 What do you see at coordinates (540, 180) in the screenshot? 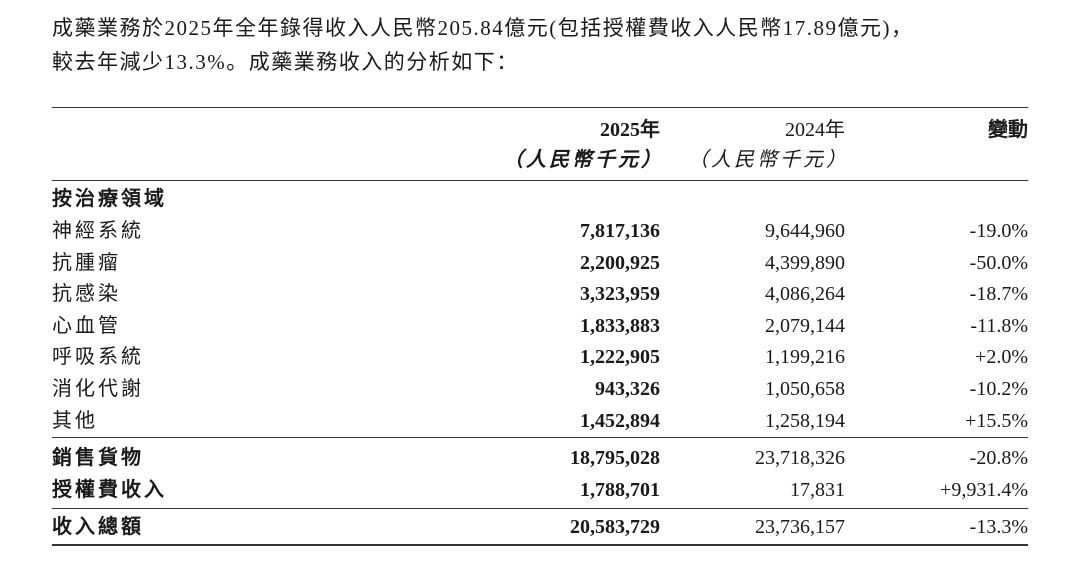
I see `header-rule` at bounding box center [540, 180].